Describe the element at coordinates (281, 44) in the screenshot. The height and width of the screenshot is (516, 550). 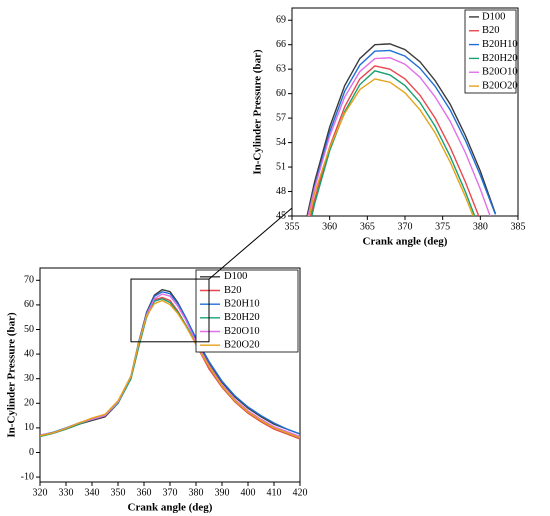
I see `y-tick-label: 66` at that location.